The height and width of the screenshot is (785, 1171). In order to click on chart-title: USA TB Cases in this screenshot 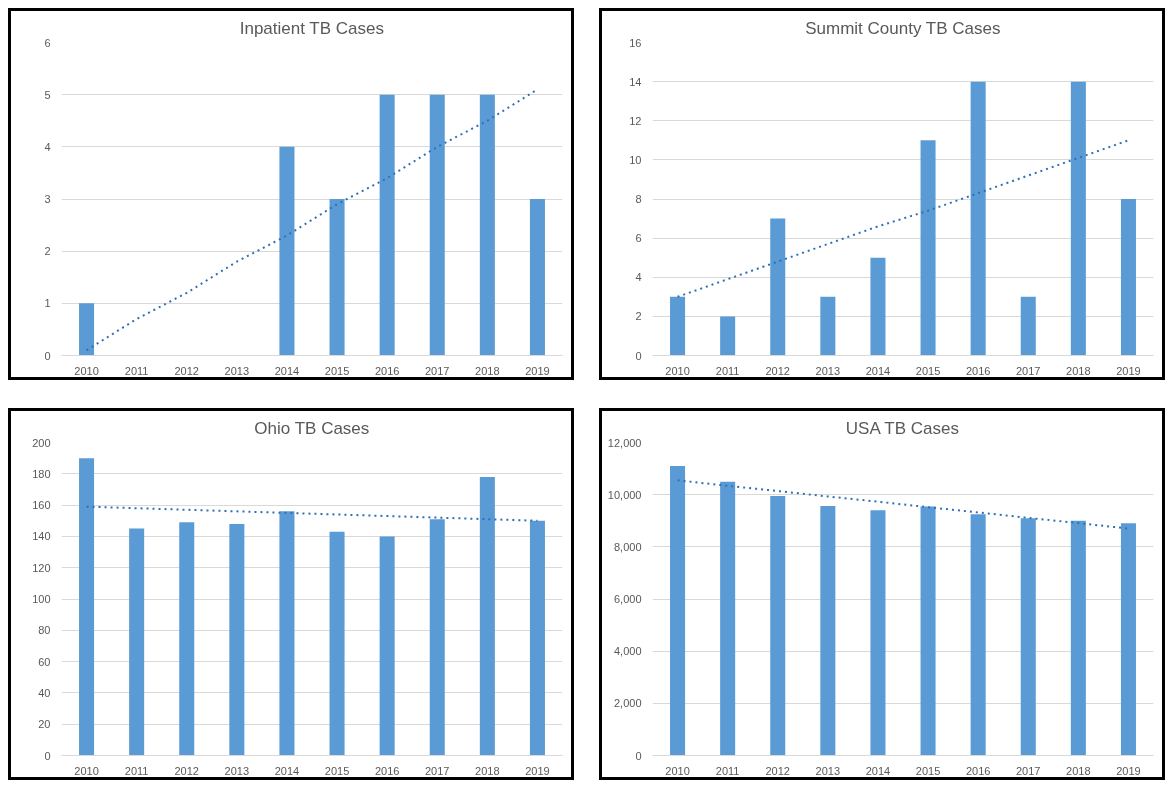, I will do `click(902, 428)`.